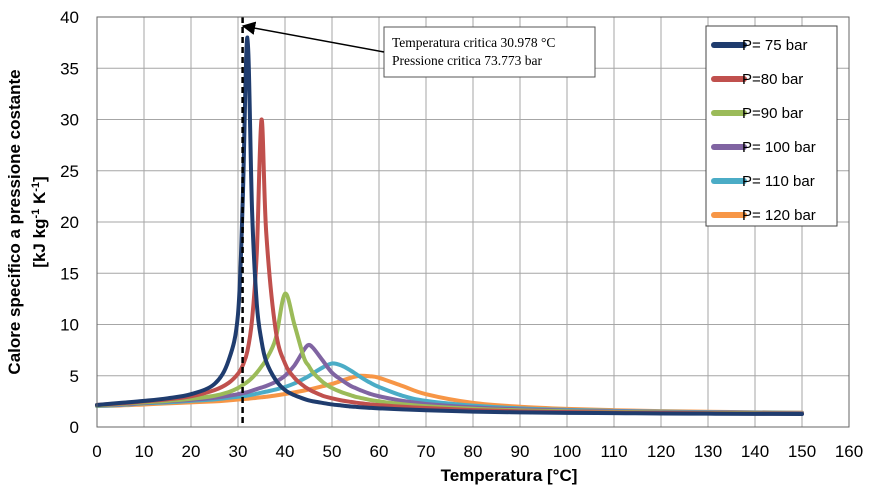 The width and height of the screenshot is (891, 492). What do you see at coordinates (69, 273) in the screenshot?
I see `y-tick-label: 15` at bounding box center [69, 273].